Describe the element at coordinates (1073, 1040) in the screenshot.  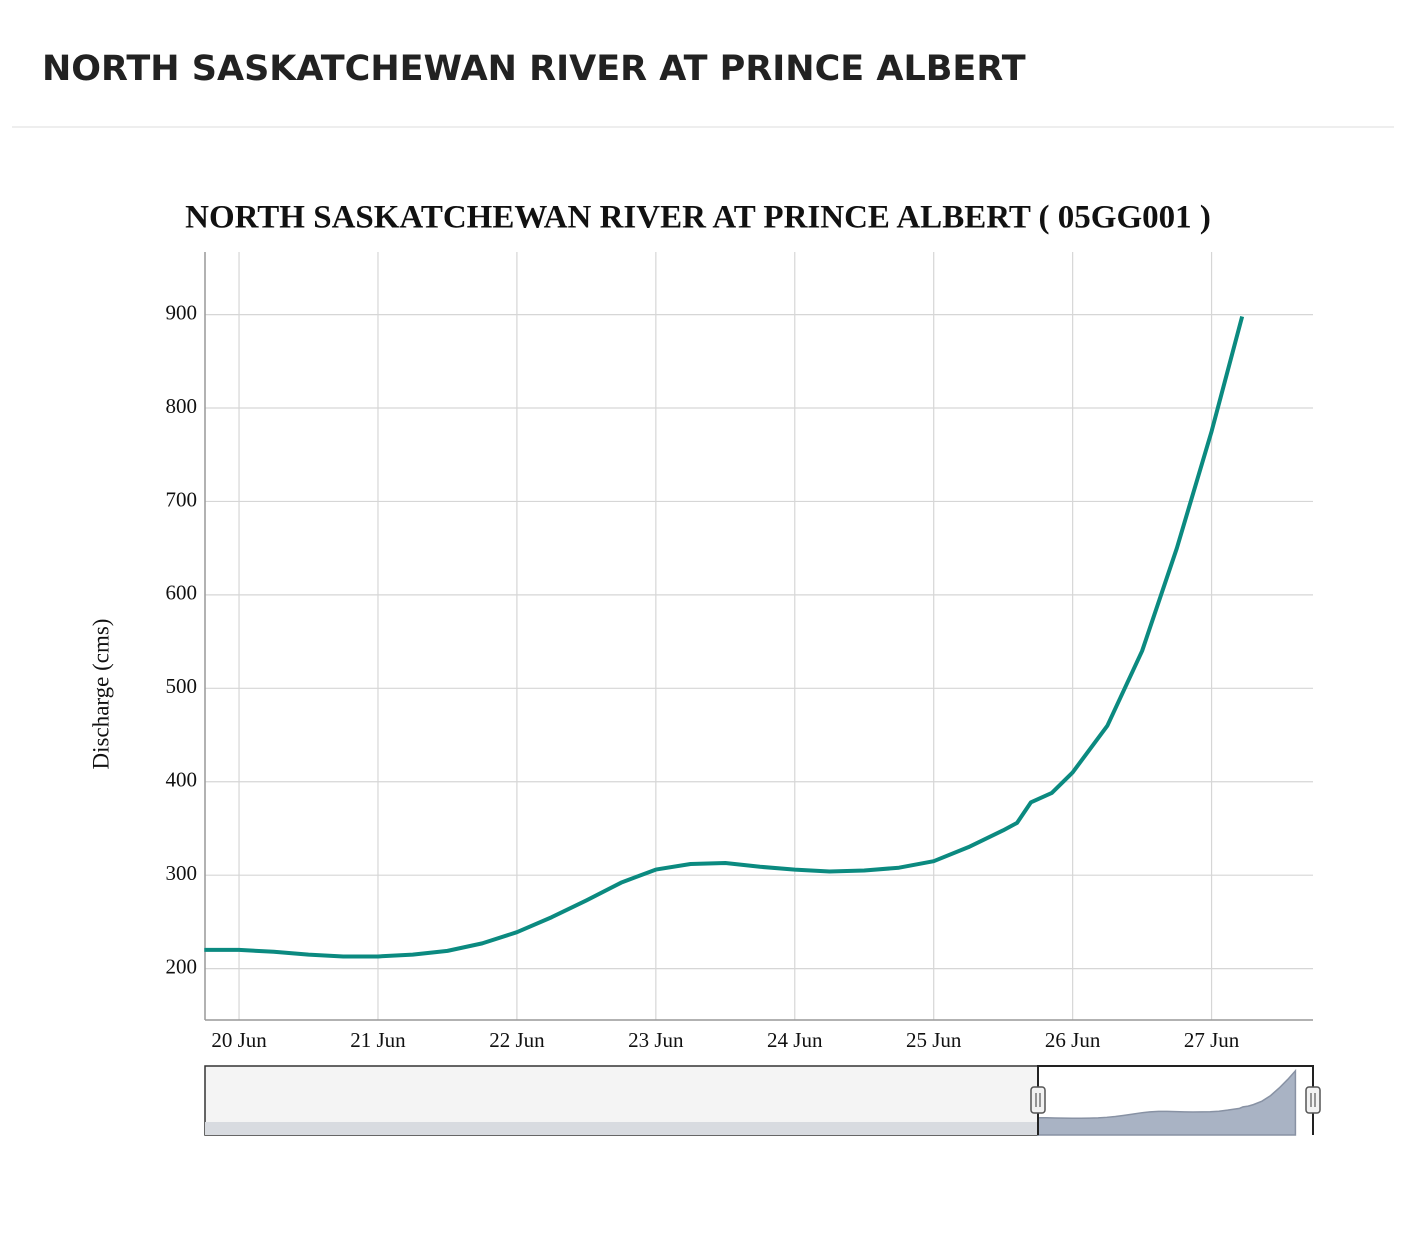
I see `x-tick-label: 26 Jun` at that location.